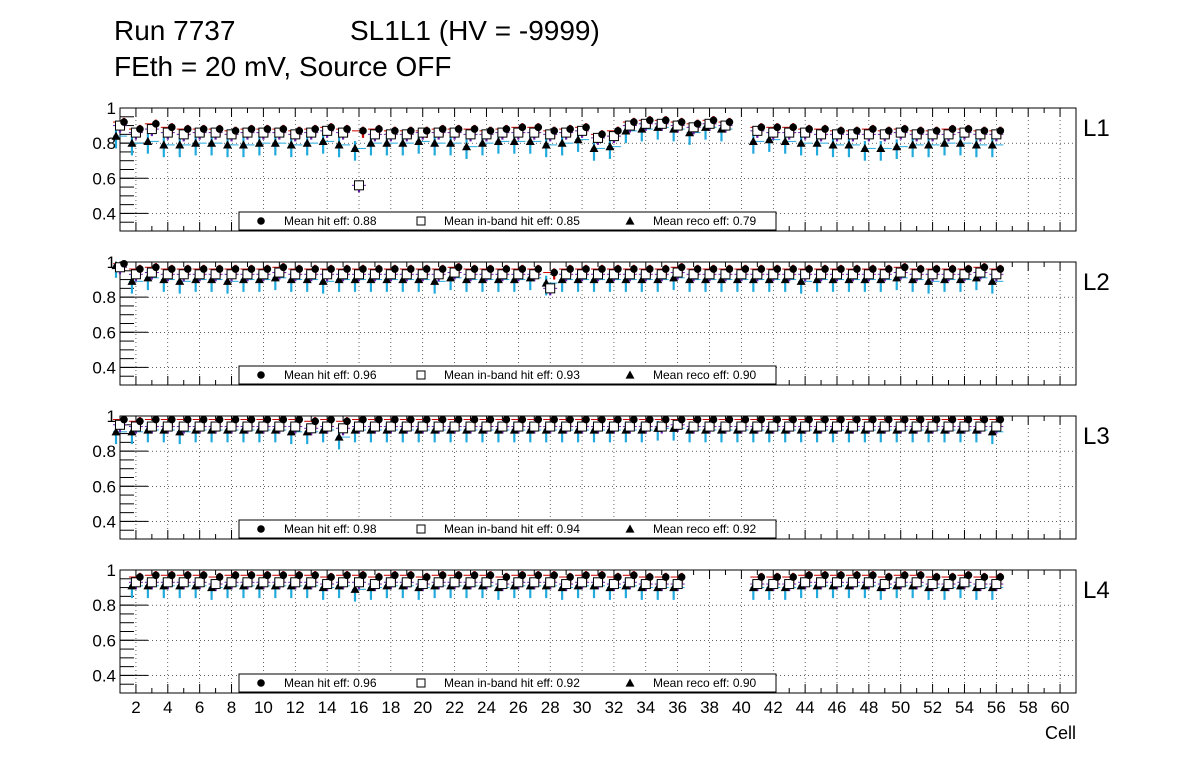 This screenshot has width=1196, height=772. I want to click on x-tick-label: 12, so click(295, 707).